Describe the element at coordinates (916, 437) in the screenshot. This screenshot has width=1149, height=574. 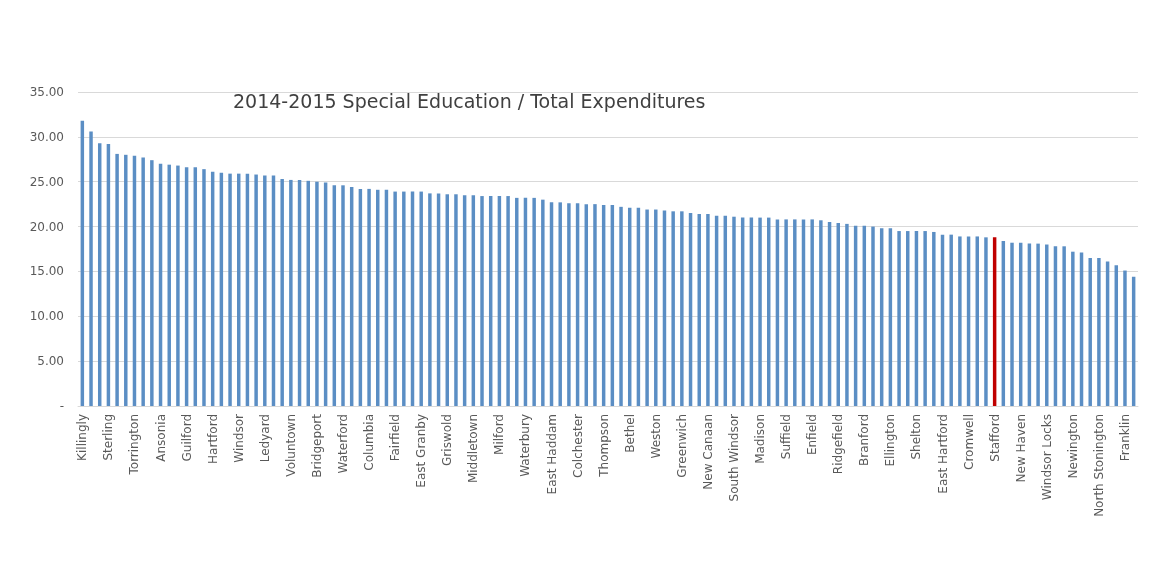
I see `x-tick-label: Shelton` at that location.